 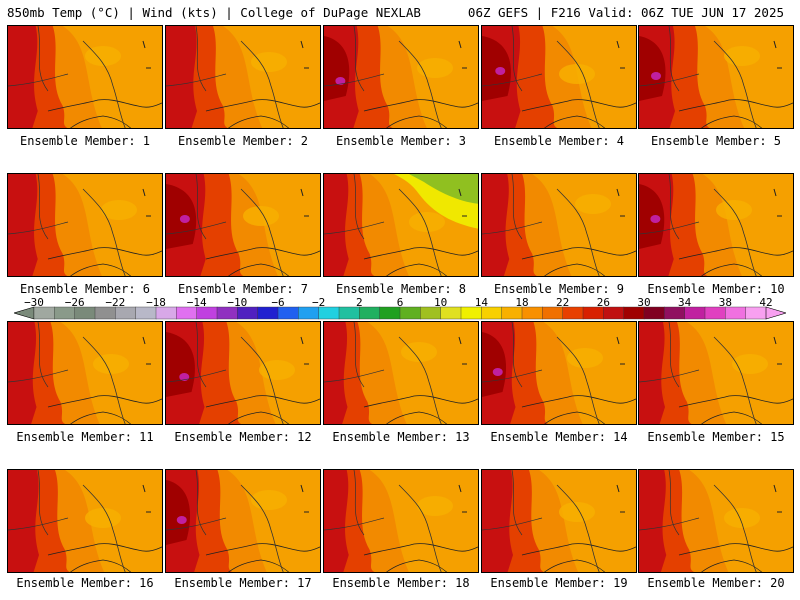 I want to click on colorbar-tick-label: −30, so click(x=34, y=302).